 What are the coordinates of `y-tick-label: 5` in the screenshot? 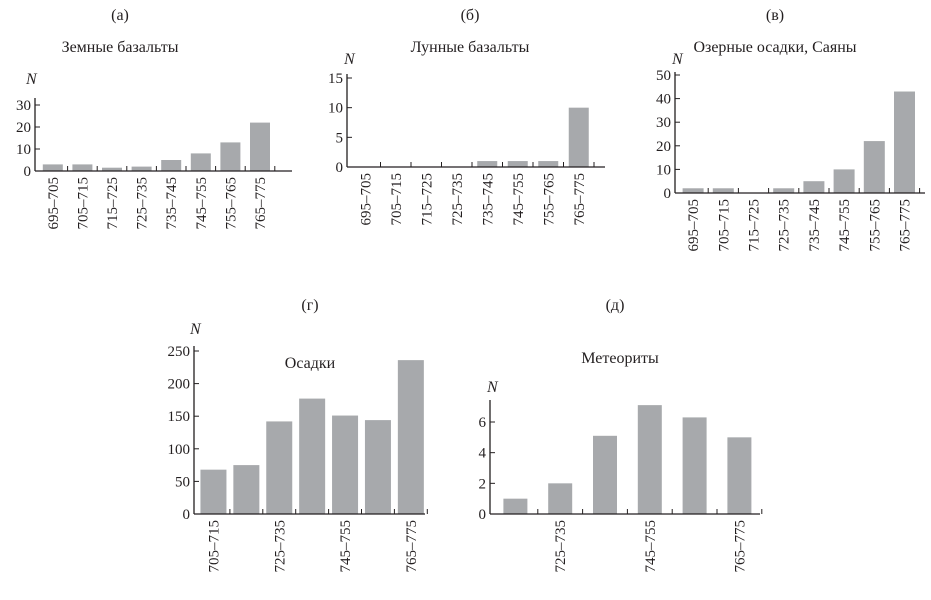 It's located at (340, 138).